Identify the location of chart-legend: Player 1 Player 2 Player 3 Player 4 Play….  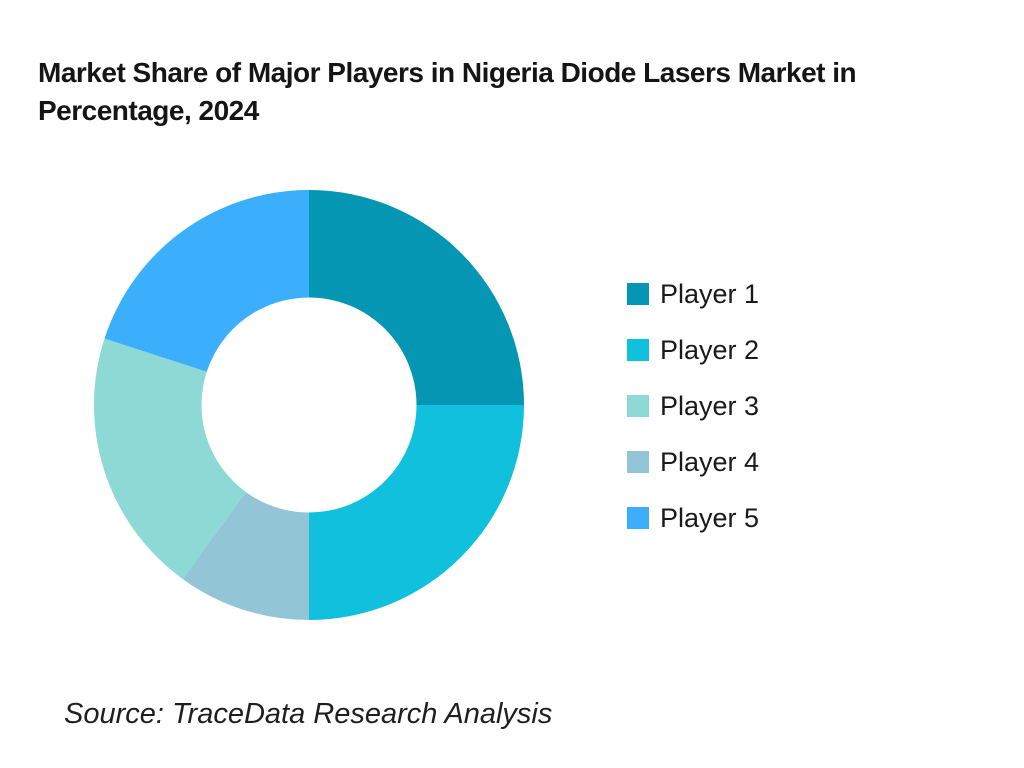
(693, 406).